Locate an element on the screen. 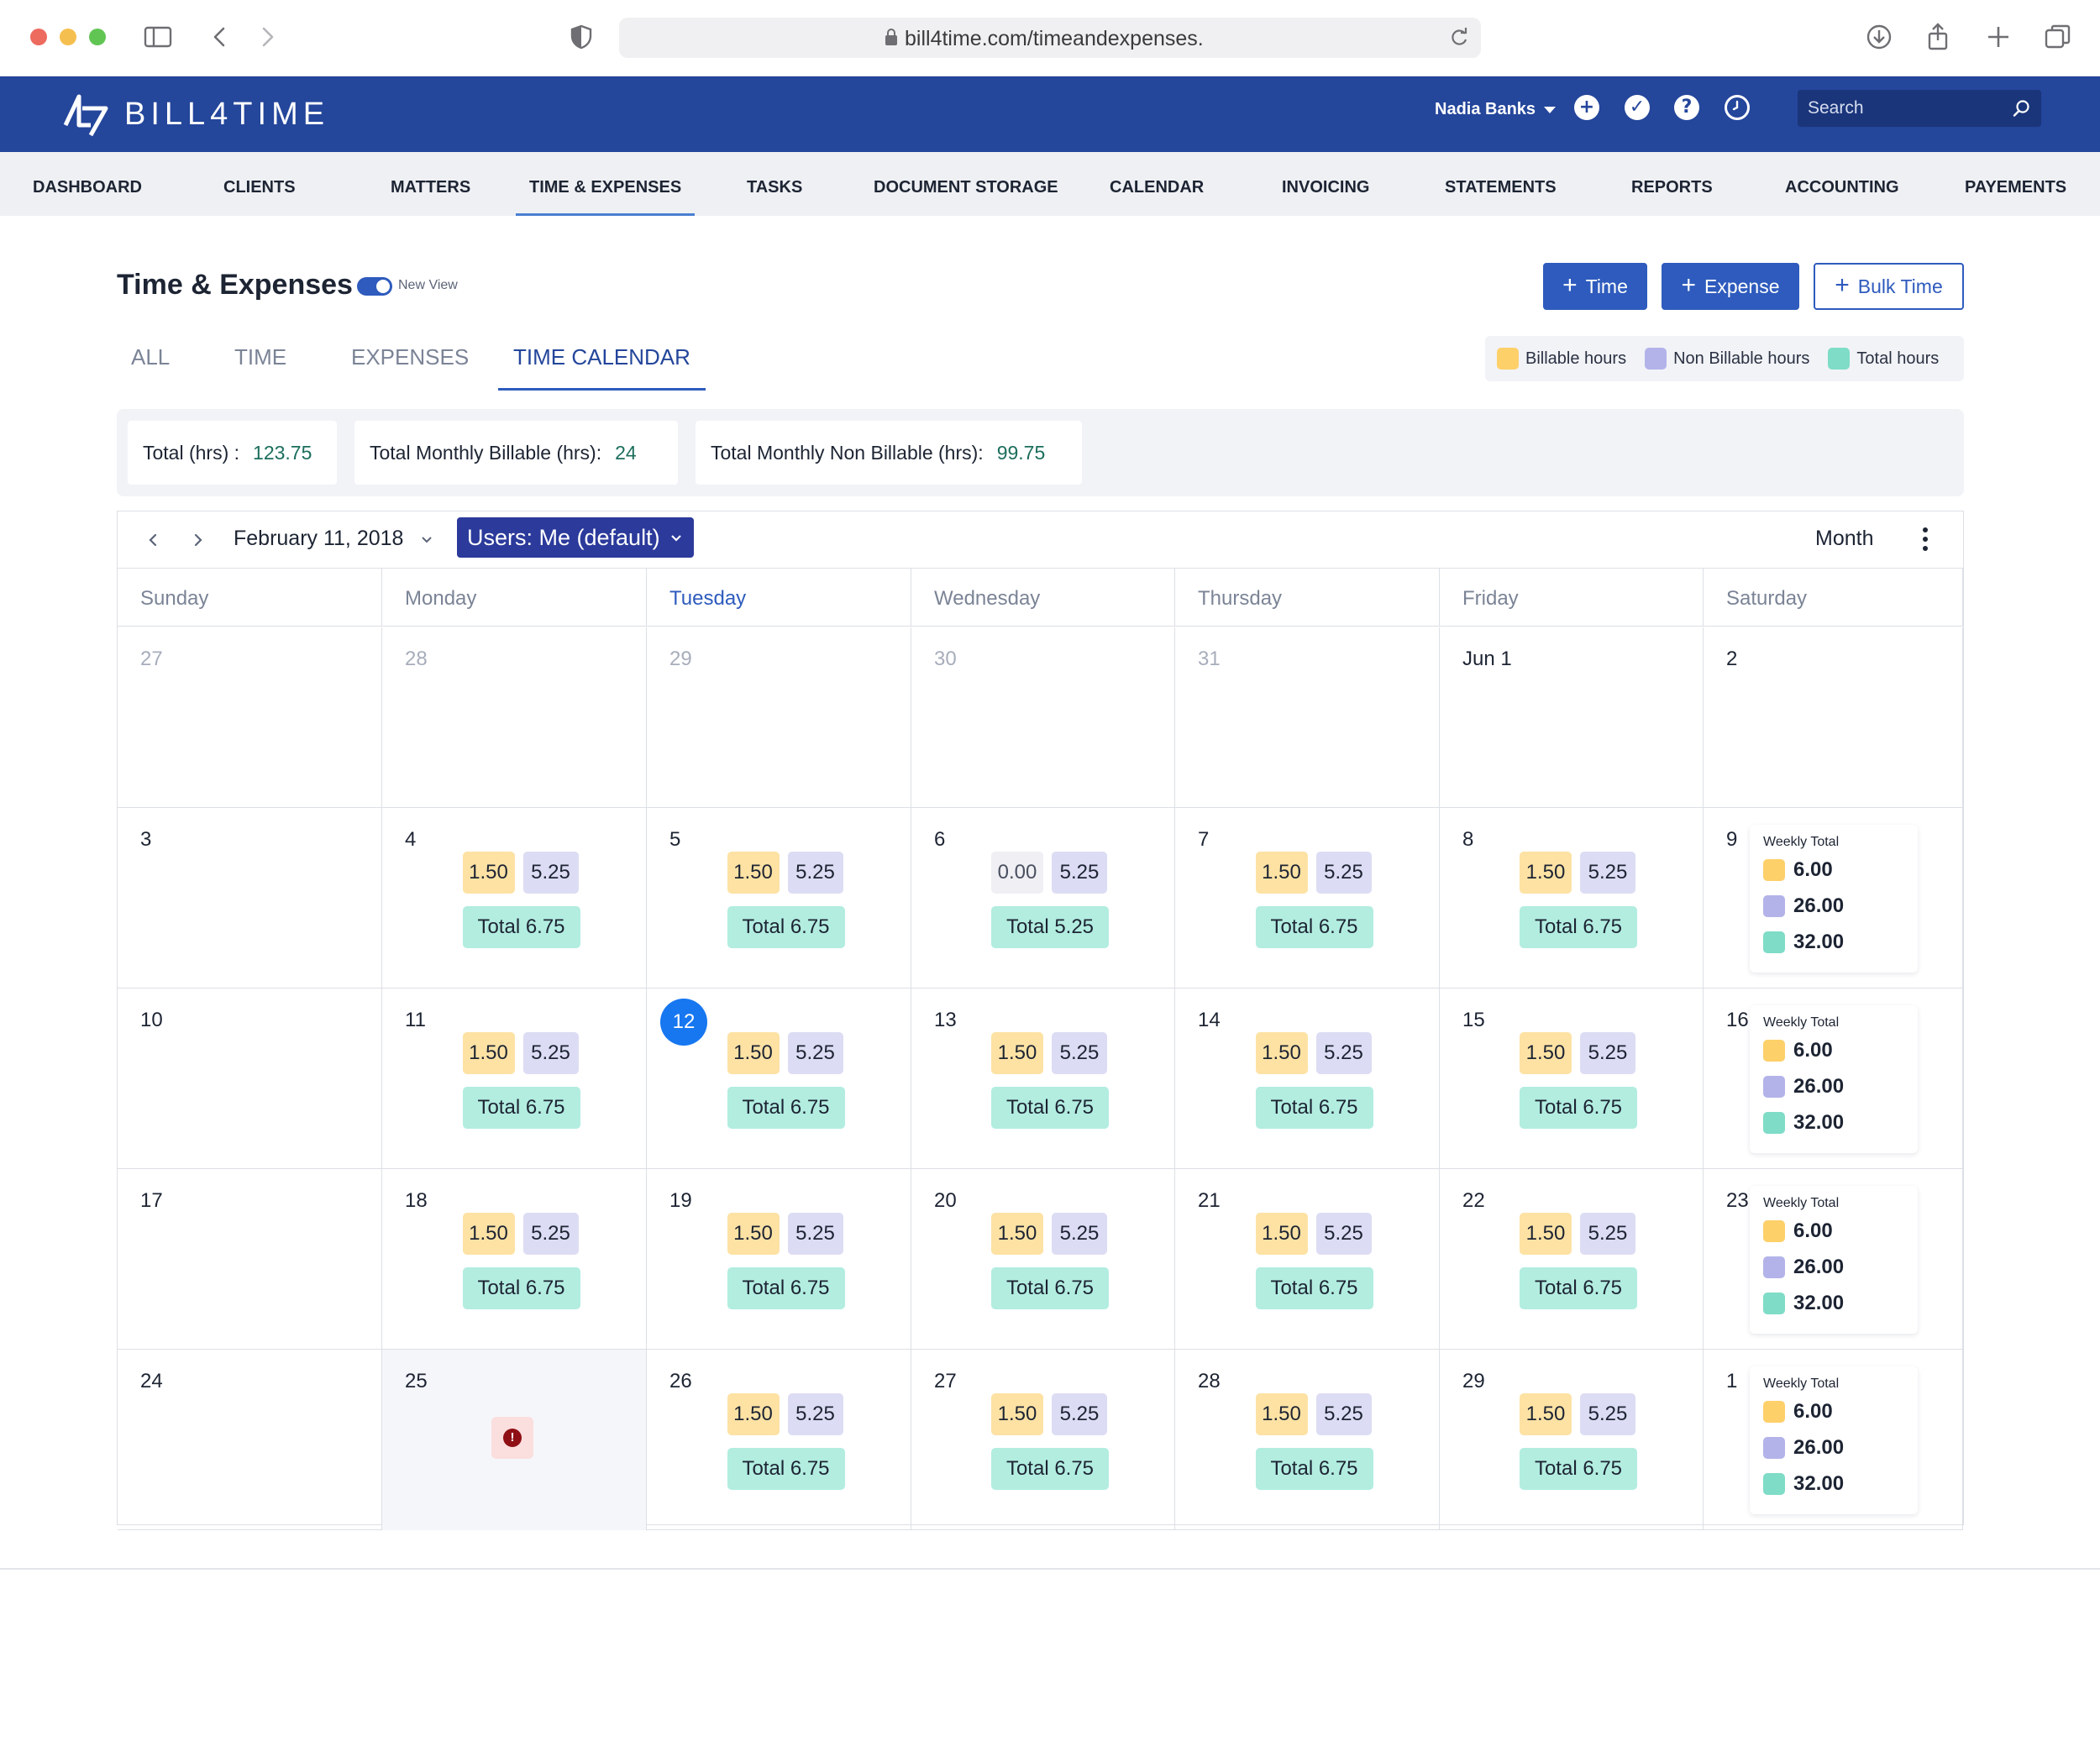  calendar-day-cell: 4 1.50 5.25 Total 6.75 is located at coordinates (514, 898).